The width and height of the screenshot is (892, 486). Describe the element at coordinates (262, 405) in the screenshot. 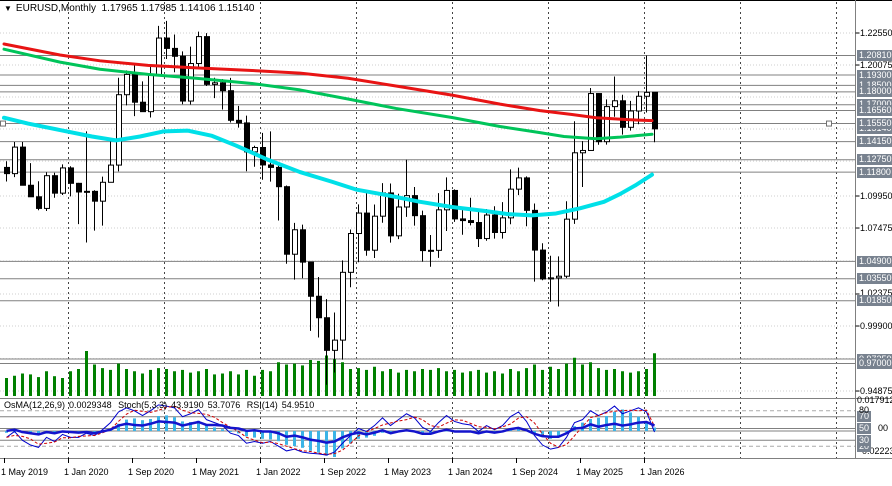

I see `rsi-label: RSI(14)` at that location.